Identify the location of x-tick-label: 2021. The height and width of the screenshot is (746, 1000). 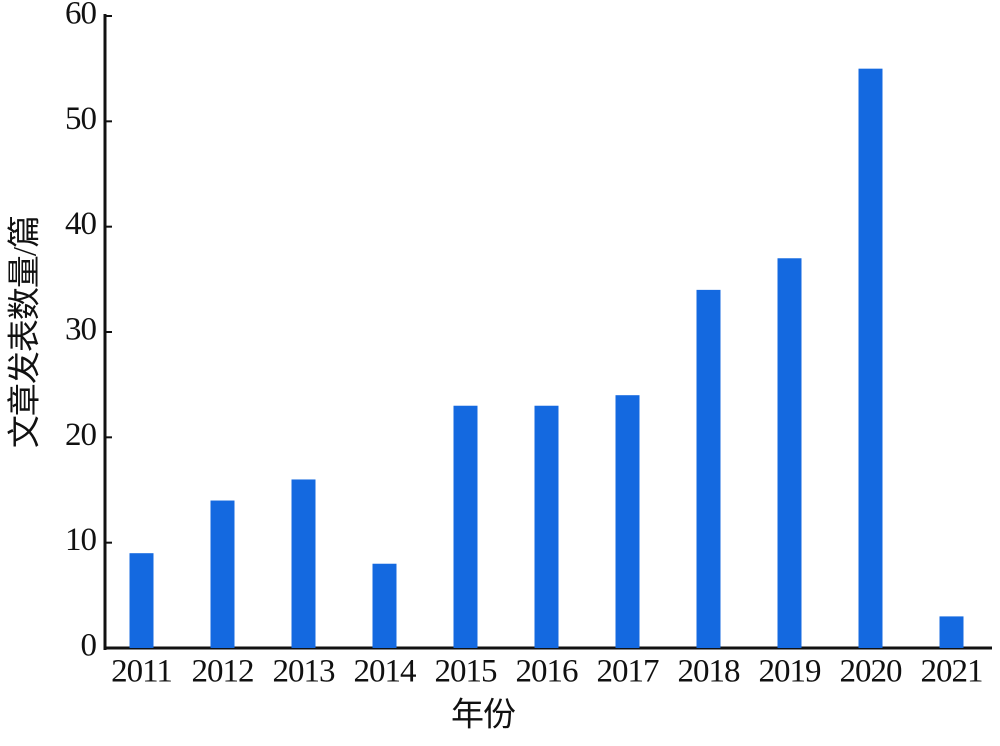
(952, 672).